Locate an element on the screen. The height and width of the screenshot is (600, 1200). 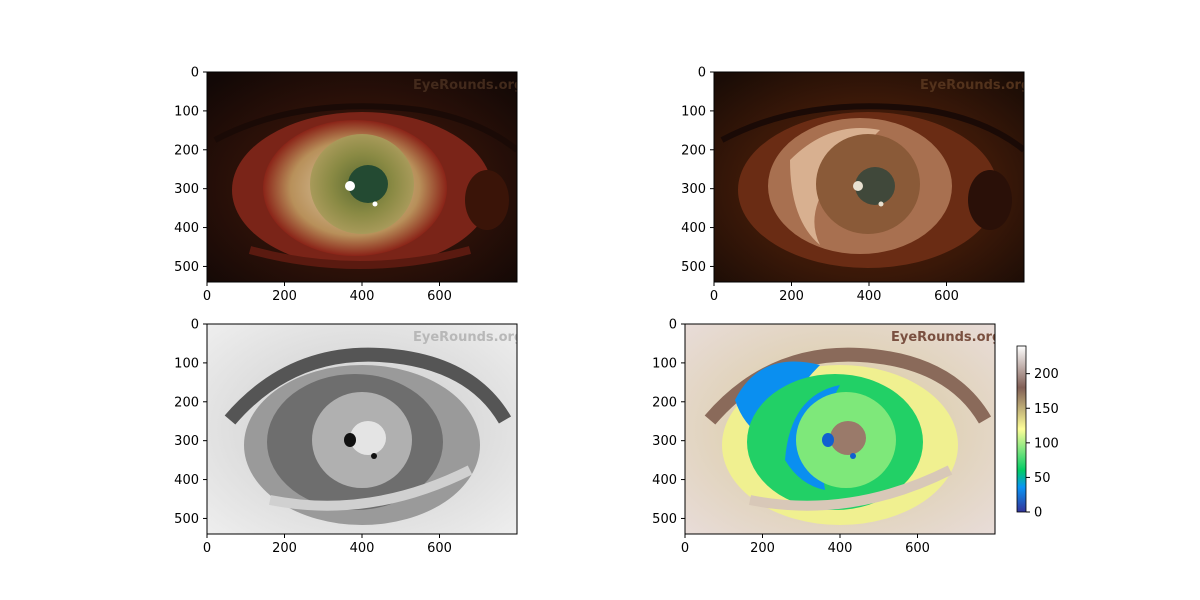
original-photo-image: EyeRounds.org is located at coordinates (365, 177).